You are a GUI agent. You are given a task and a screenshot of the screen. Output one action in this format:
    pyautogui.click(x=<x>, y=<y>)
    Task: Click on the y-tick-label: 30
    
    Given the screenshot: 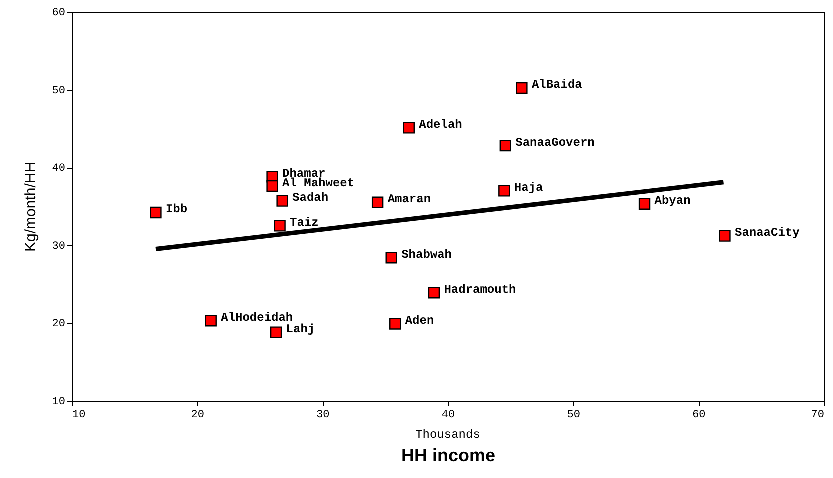 What is the action you would take?
    pyautogui.click(x=59, y=246)
    